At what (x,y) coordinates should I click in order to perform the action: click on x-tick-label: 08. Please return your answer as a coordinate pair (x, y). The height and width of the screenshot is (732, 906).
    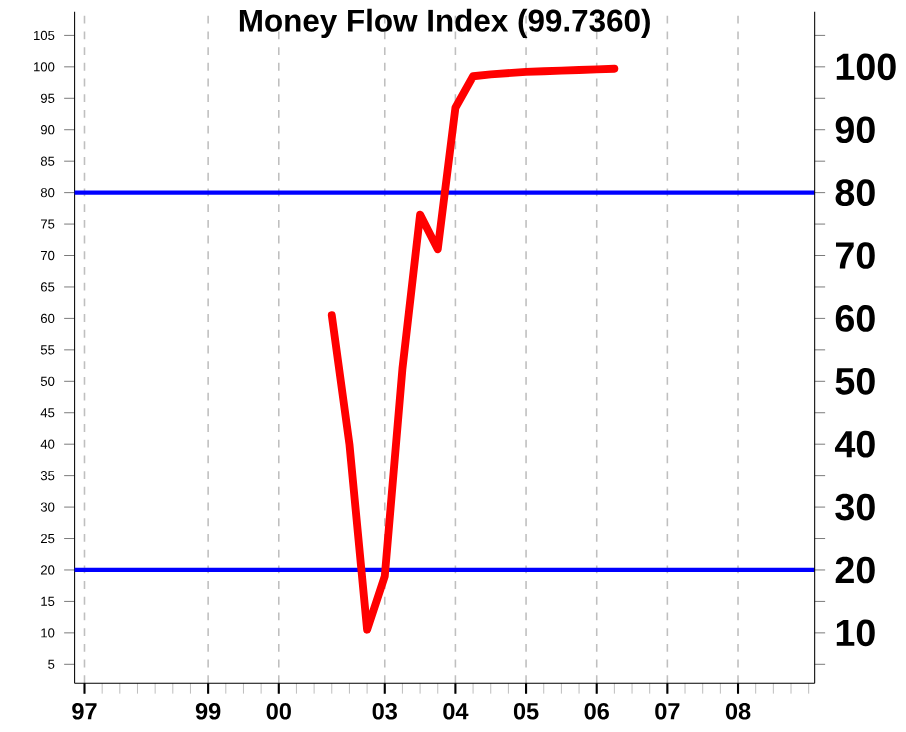
    Looking at the image, I should click on (738, 711).